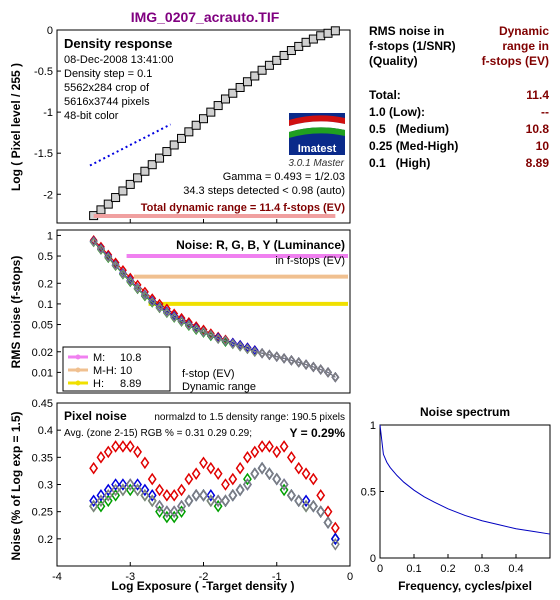  Describe the element at coordinates (208, 374) in the screenshot. I see `legend-note-fstop: f-stop (EV)` at that location.